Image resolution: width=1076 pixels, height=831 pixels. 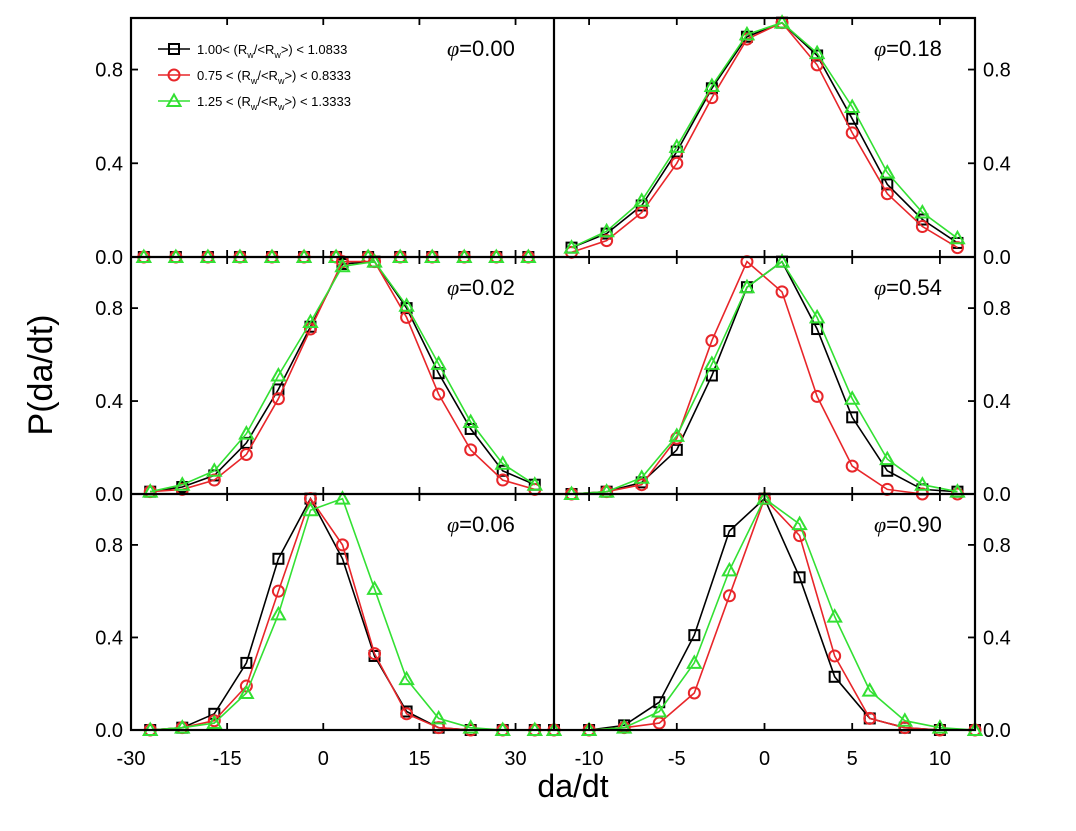 I want to click on series-line-red-circles, so click(x=764, y=137).